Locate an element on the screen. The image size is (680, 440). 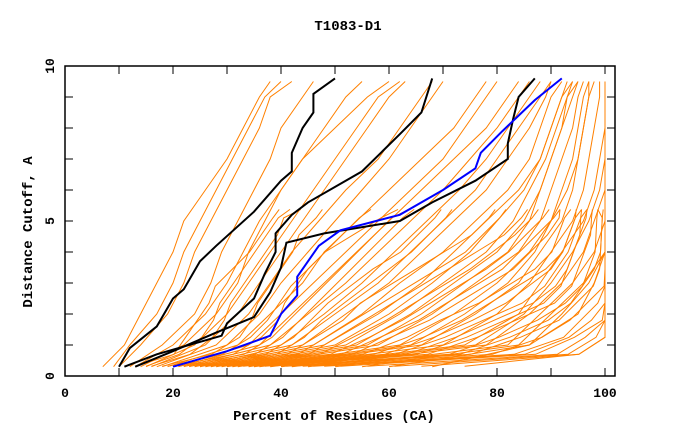
y-axis-label: Distance Cutoff, A is located at coordinates (29, 232).